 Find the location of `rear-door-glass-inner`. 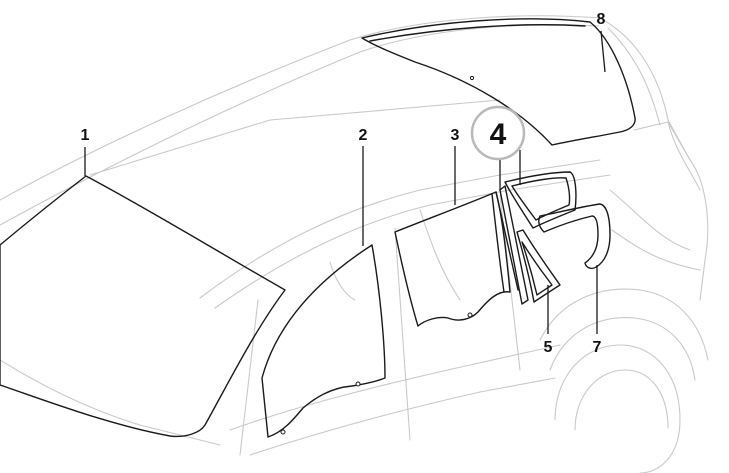

rear-door-glass-inner is located at coordinates (507, 241).